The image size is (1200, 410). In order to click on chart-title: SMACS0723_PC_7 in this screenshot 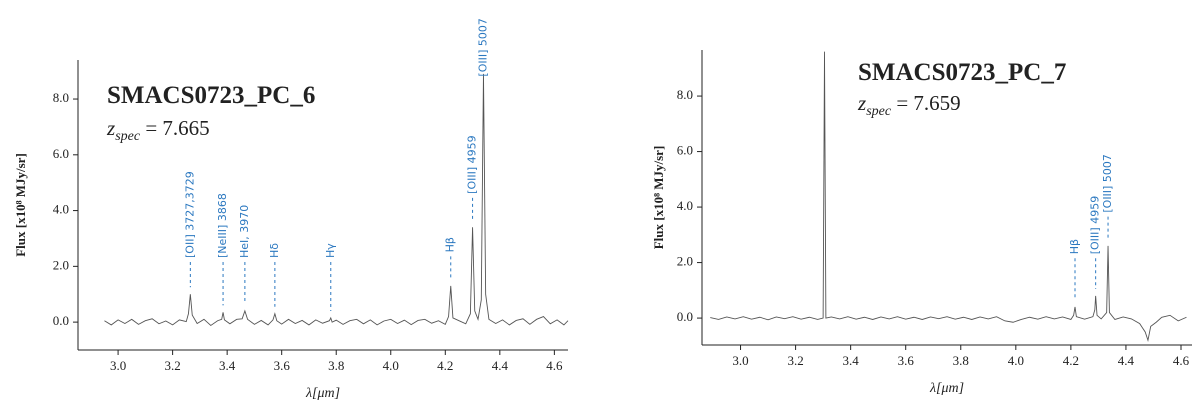, I will do `click(962, 72)`.